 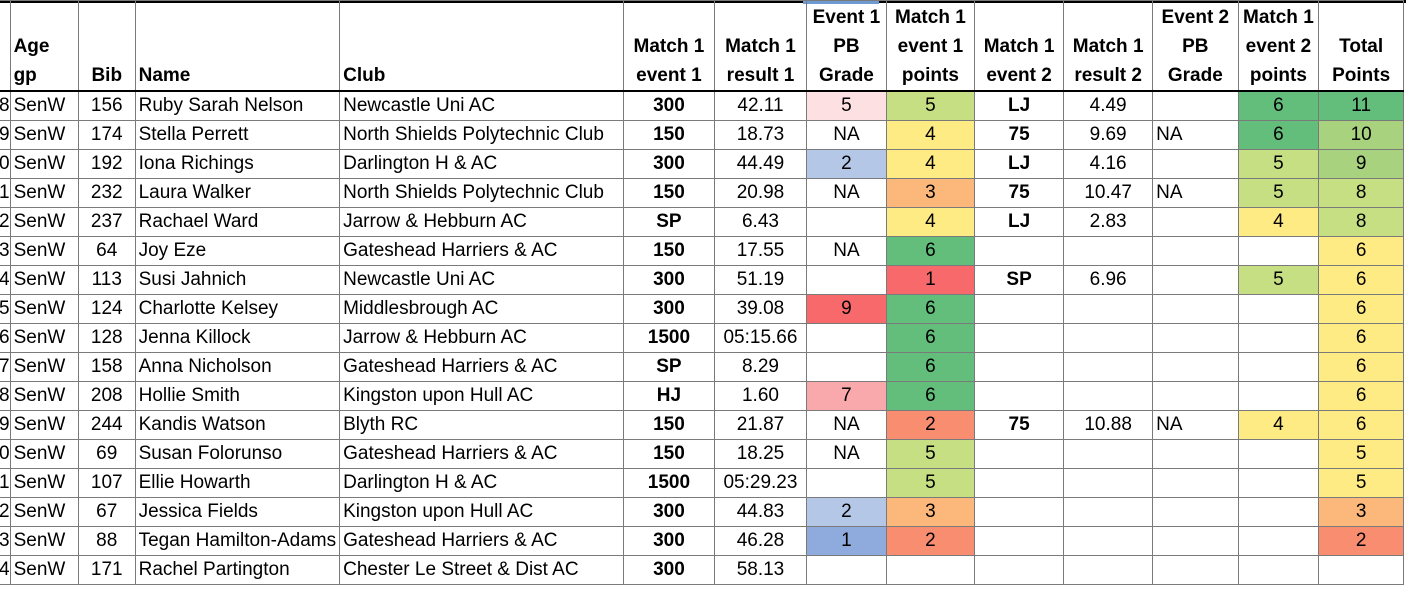 What do you see at coordinates (930, 512) in the screenshot?
I see `event1-points-cell: 3` at bounding box center [930, 512].